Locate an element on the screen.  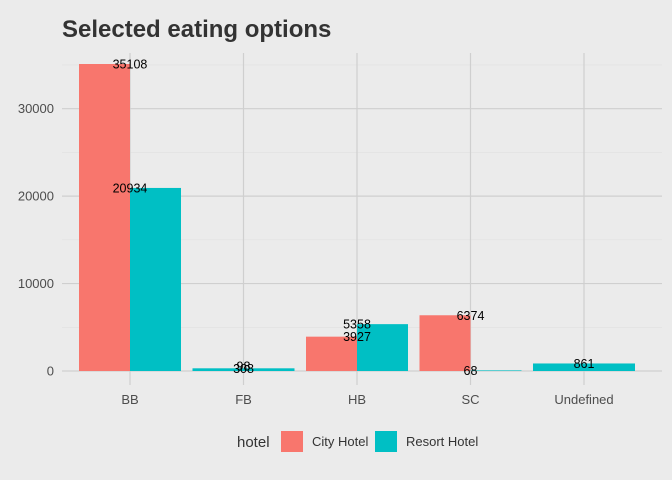
bar-resort-hotel-fb is located at coordinates (243, 369).